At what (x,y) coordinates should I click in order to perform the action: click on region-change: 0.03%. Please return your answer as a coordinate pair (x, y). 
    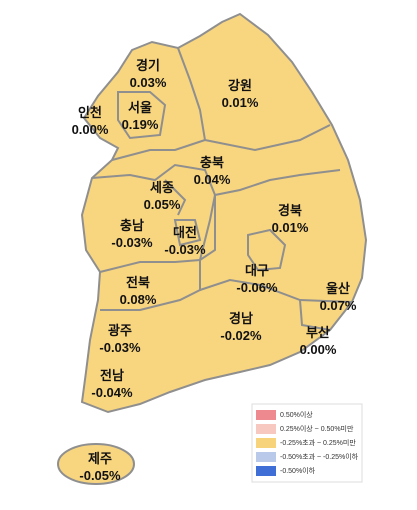
    Looking at the image, I should click on (148, 82).